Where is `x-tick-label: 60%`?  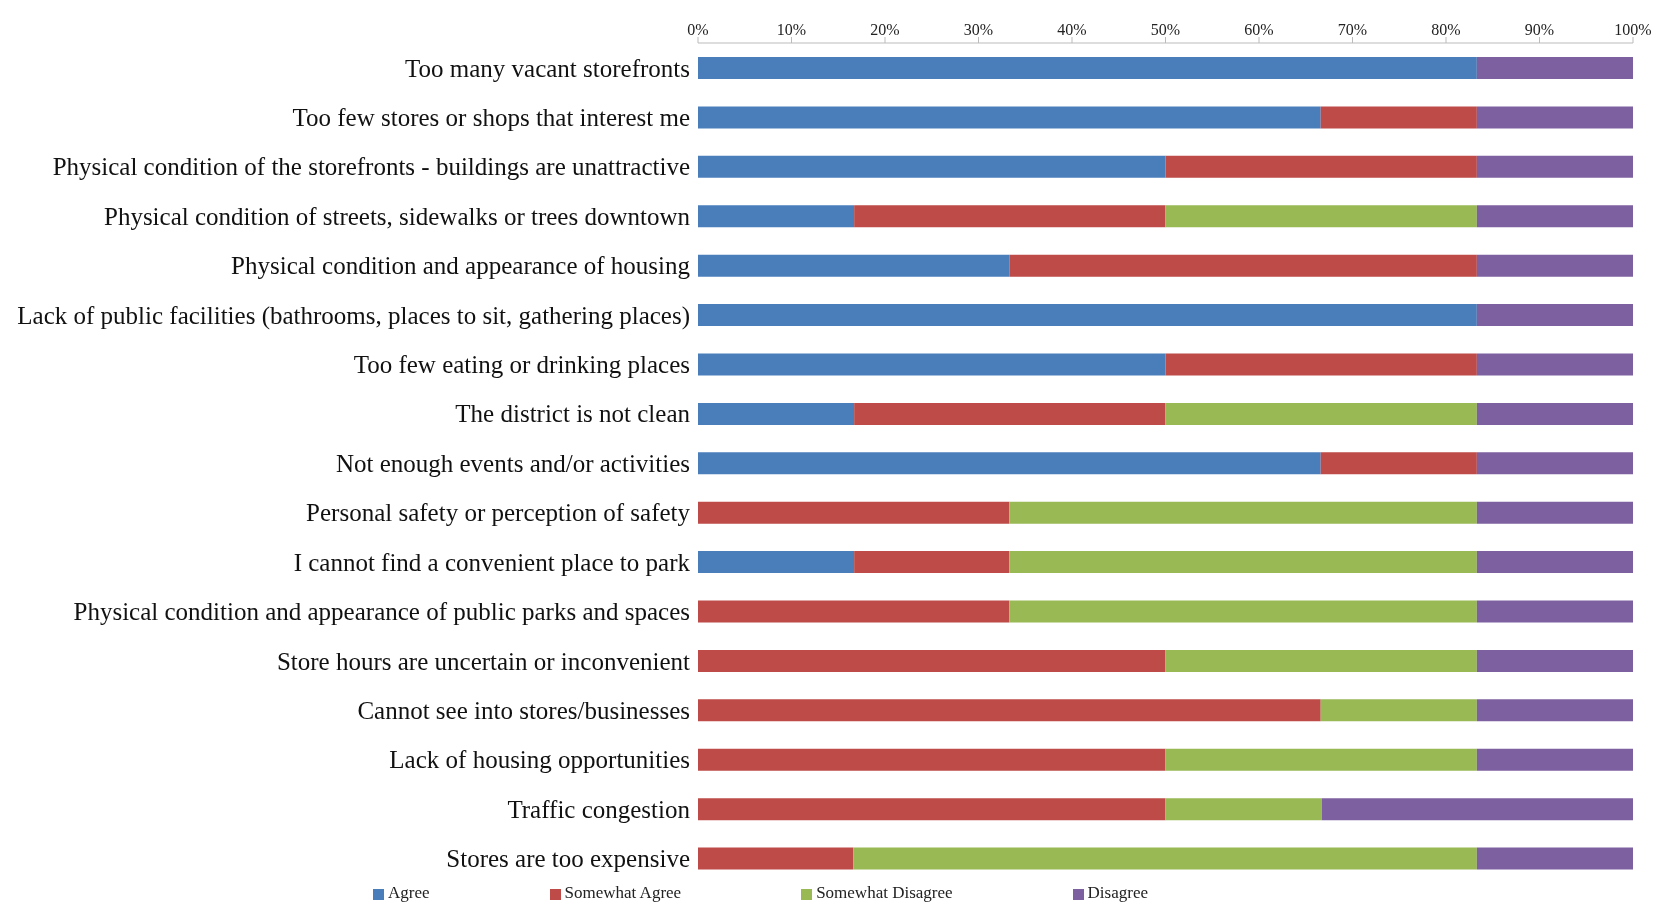 x-tick-label: 60% is located at coordinates (1259, 29).